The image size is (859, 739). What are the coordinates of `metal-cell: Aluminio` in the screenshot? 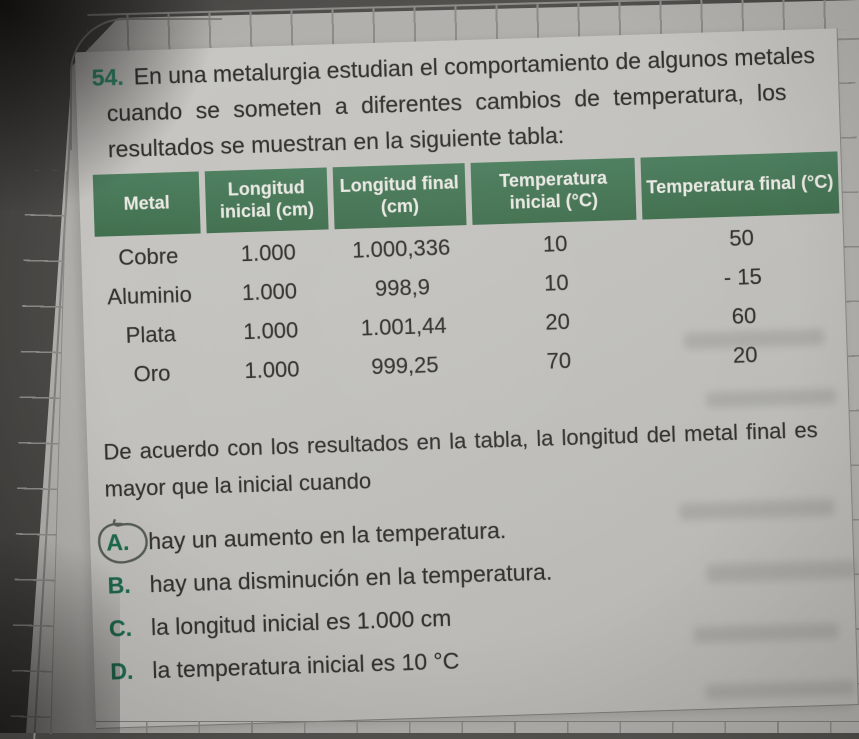 It's located at (150, 295).